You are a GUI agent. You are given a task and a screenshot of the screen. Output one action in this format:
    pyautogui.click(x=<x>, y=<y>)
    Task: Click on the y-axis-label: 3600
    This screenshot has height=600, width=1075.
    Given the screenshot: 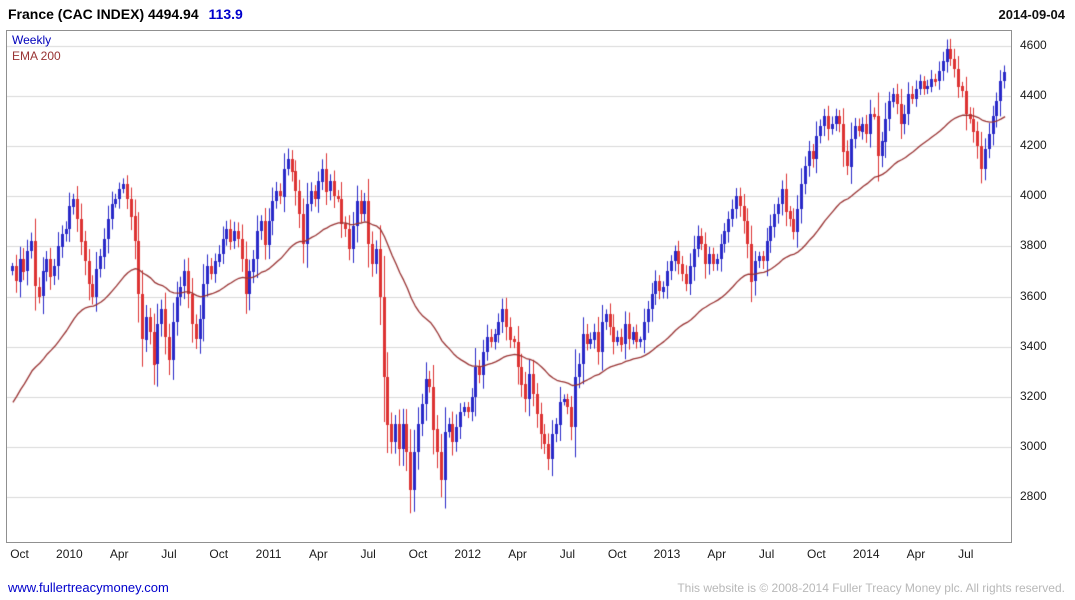 What is the action you would take?
    pyautogui.click(x=1033, y=295)
    